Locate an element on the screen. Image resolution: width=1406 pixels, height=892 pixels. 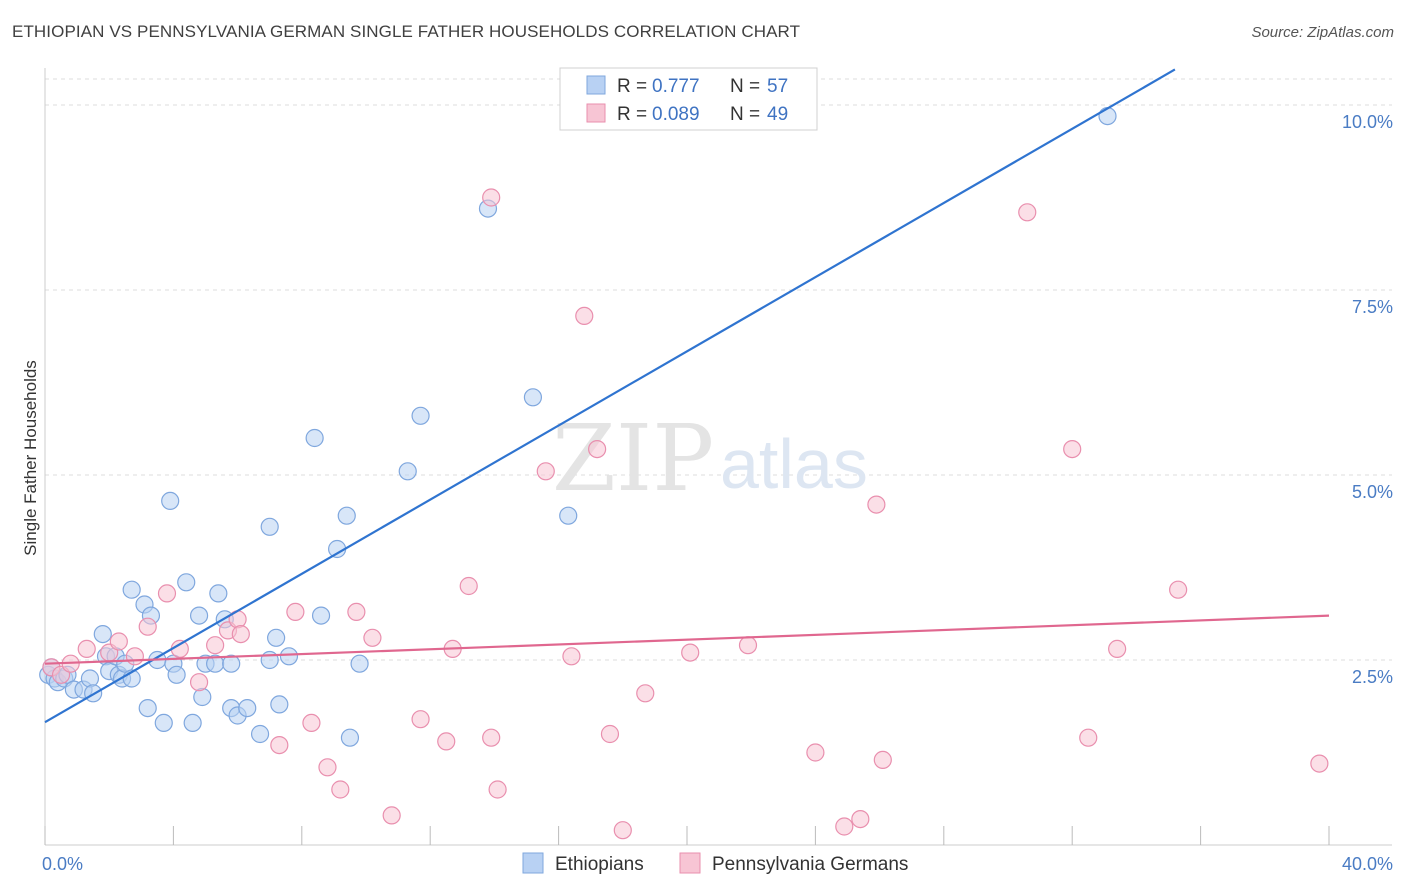
y-axis-label: Single Father Households is located at coordinates (30, 458).